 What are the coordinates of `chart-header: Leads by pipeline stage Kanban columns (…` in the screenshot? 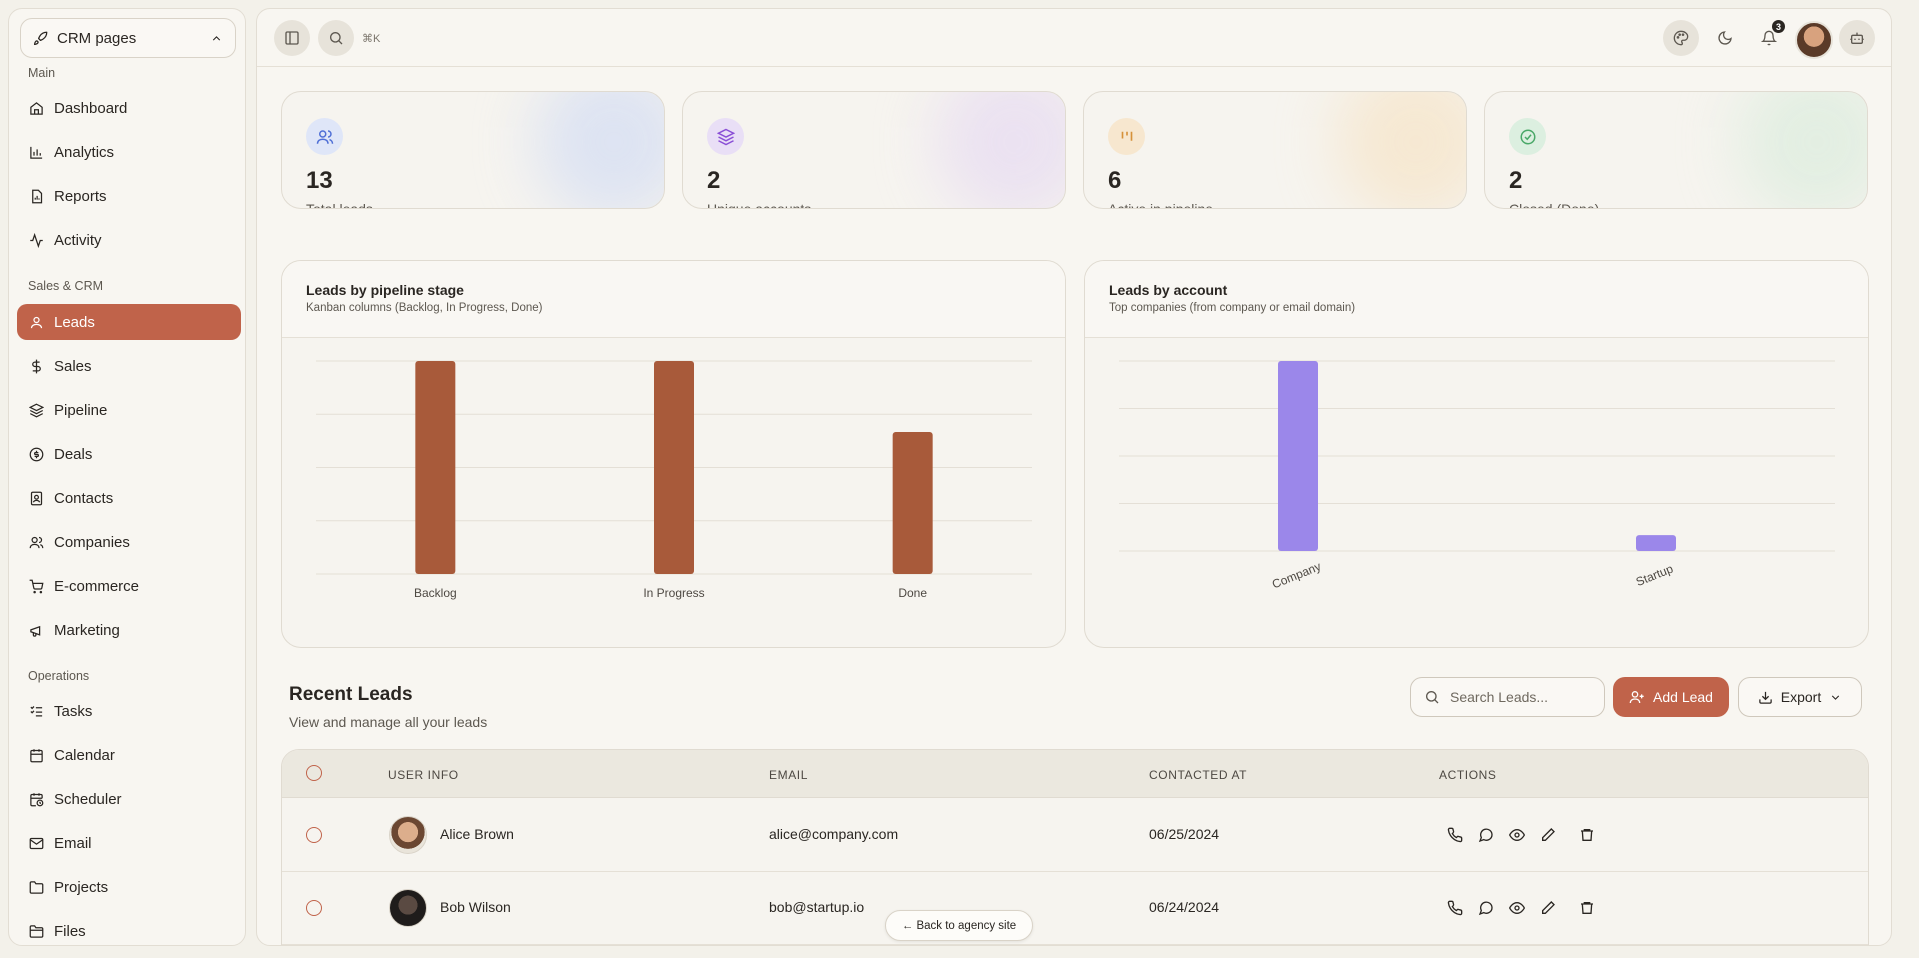 It's located at (673, 299).